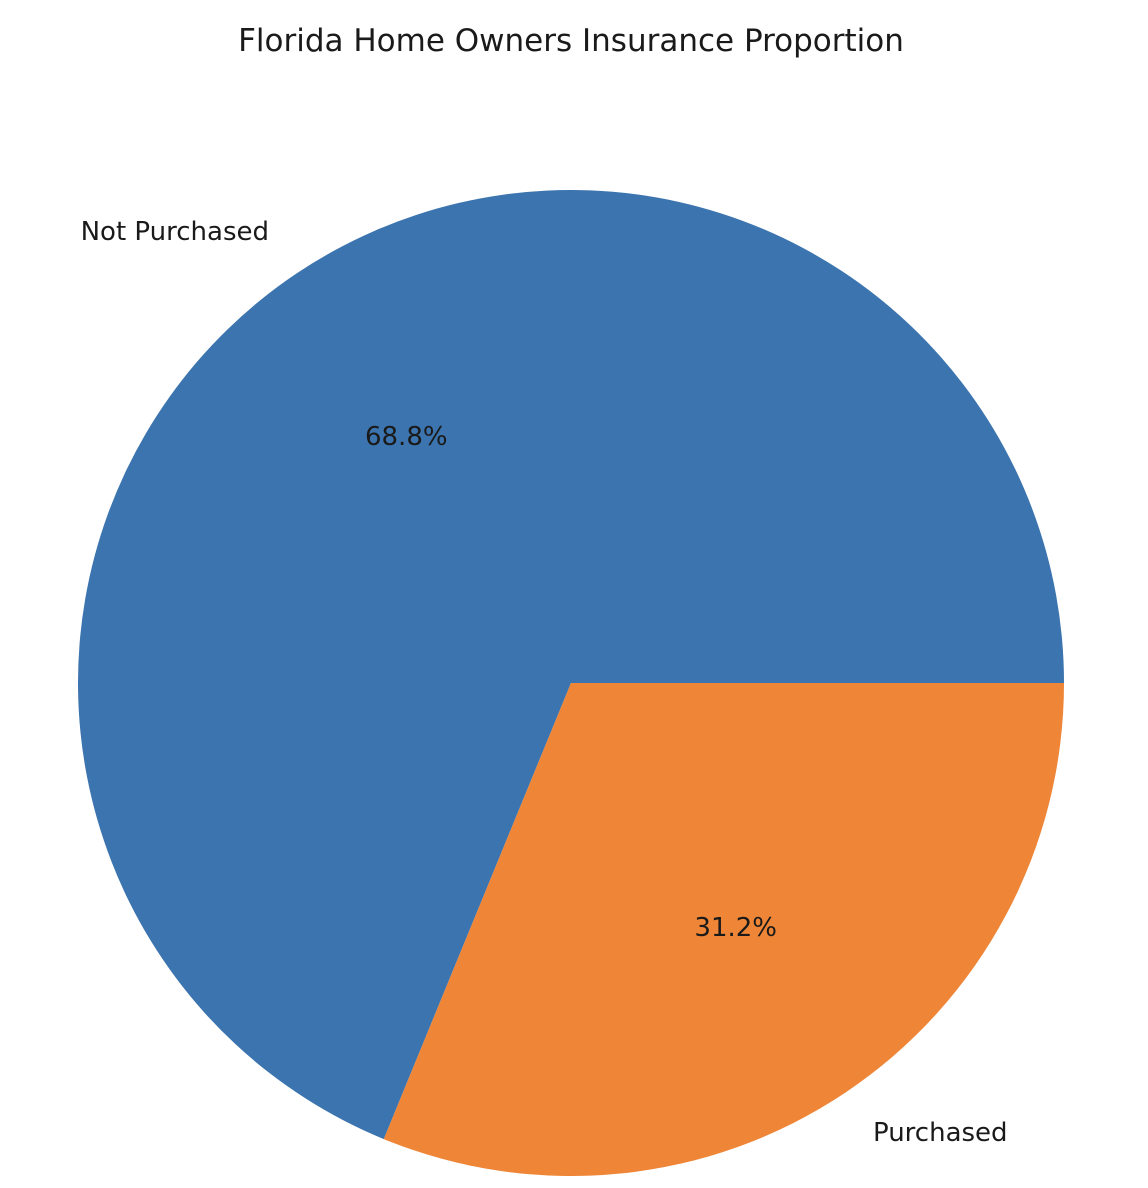 The image size is (1148, 1188). I want to click on slice-label-not-purchased: Not Purchased, so click(175, 232).